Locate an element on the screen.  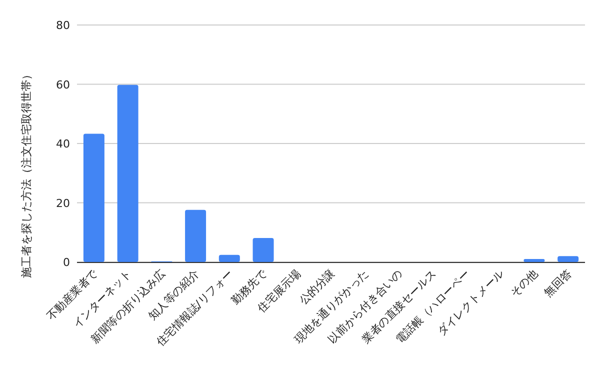
y-tick-label: 80 is located at coordinates (63, 25).